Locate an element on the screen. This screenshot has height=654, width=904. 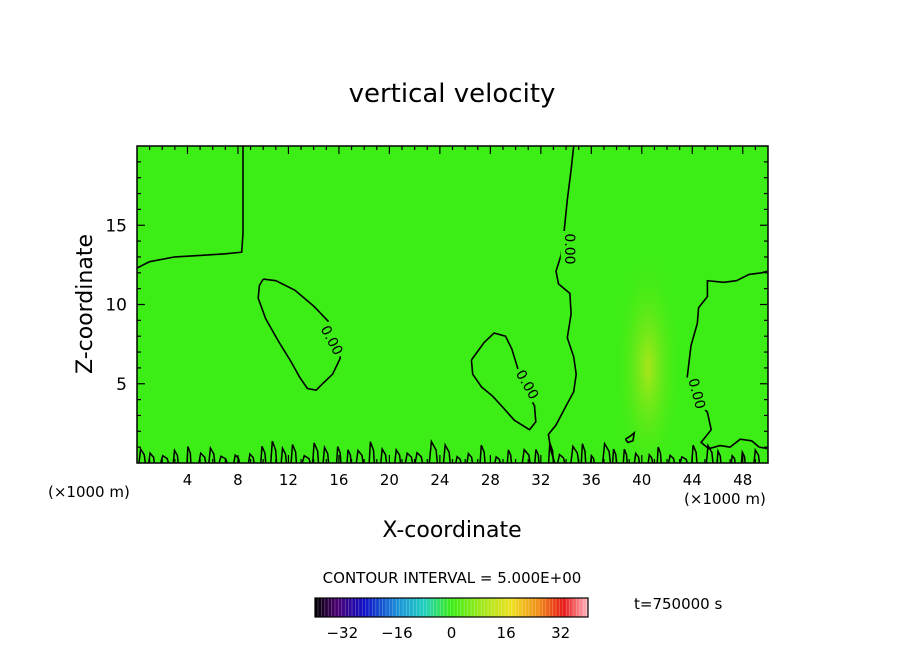
contour-label-4: 0.00 is located at coordinates (696, 394).